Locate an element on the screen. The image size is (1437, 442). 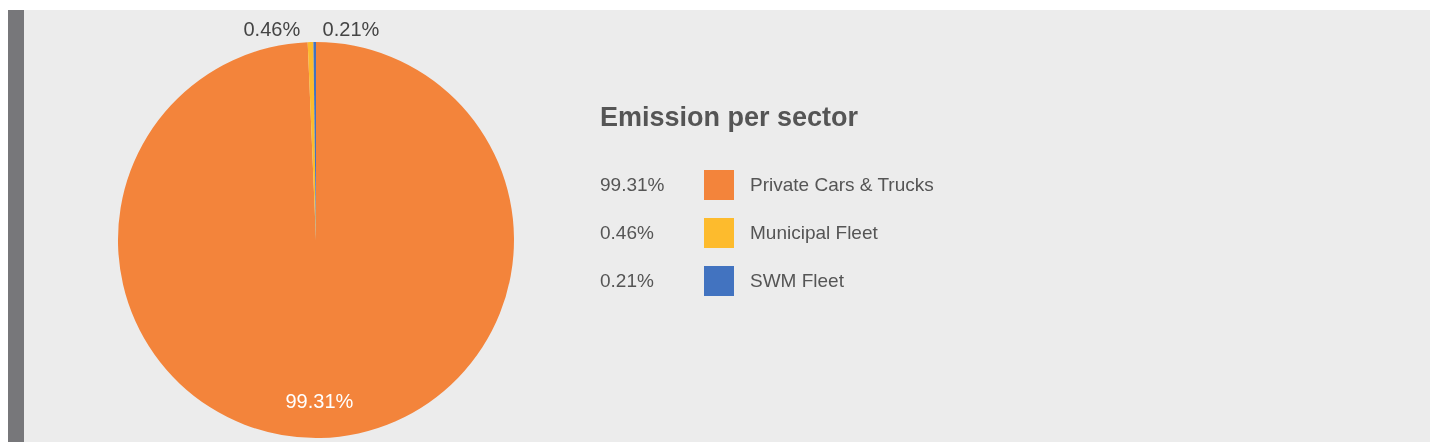
data-label: 0.46% is located at coordinates (272, 28).